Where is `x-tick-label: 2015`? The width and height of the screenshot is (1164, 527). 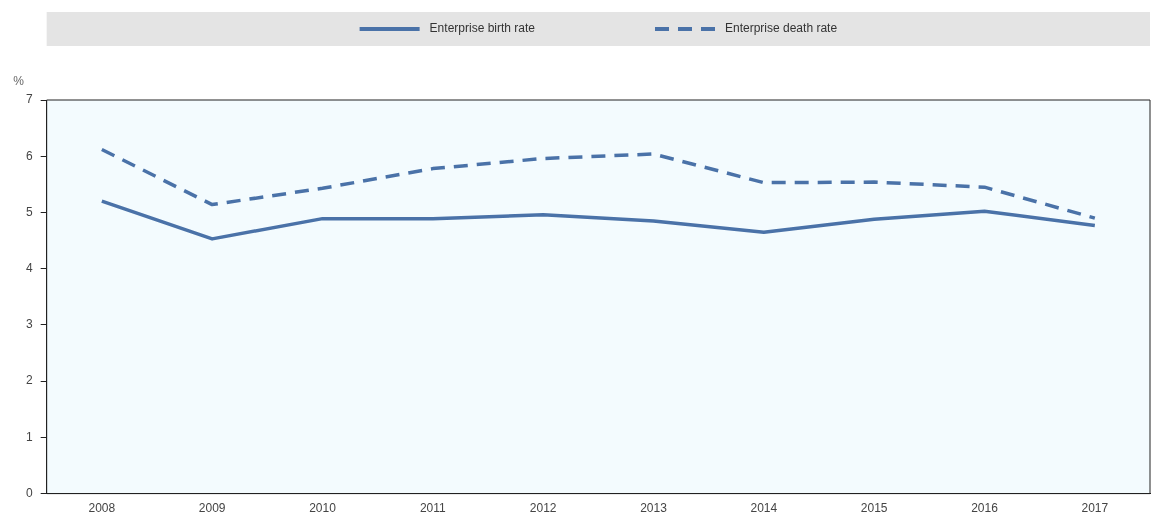
x-tick-label: 2015 is located at coordinates (874, 508).